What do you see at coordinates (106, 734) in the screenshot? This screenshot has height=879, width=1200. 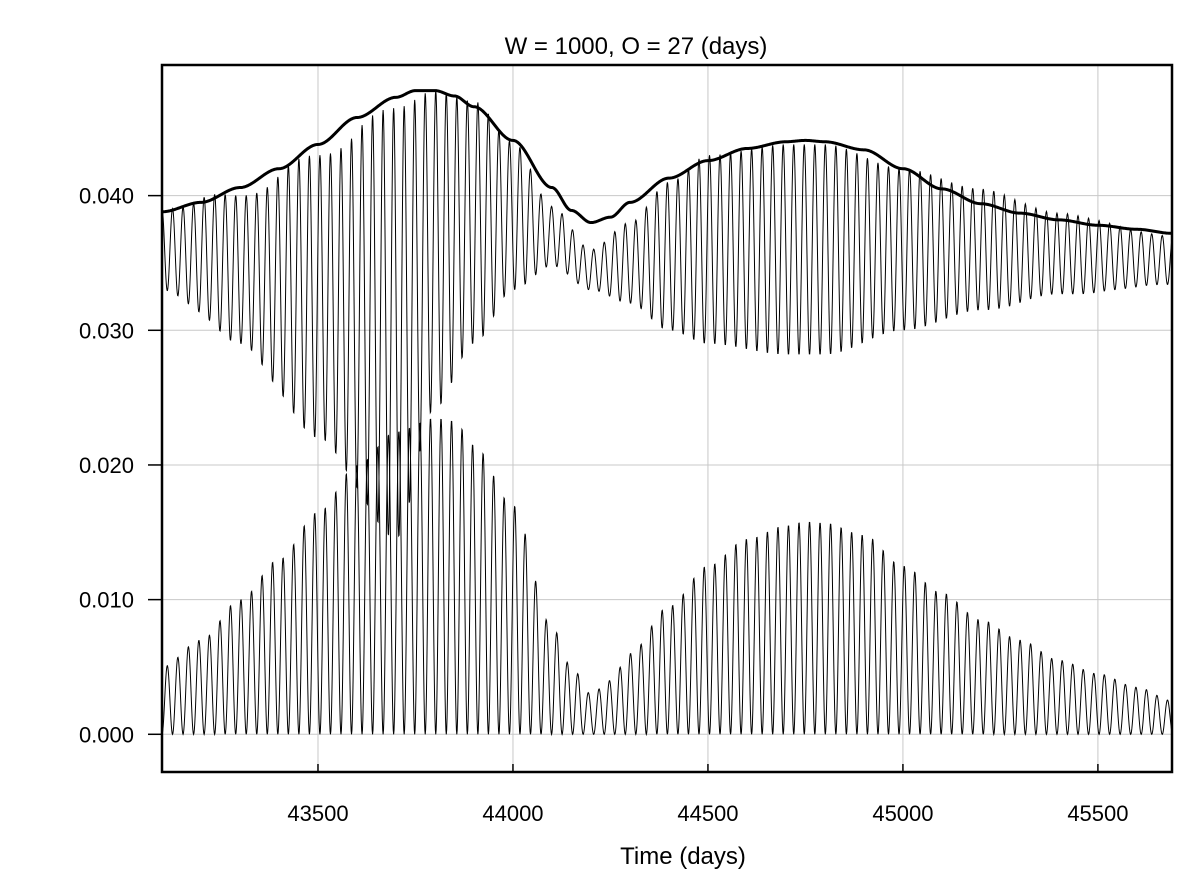 I see `y-tick-label: 0.000` at bounding box center [106, 734].